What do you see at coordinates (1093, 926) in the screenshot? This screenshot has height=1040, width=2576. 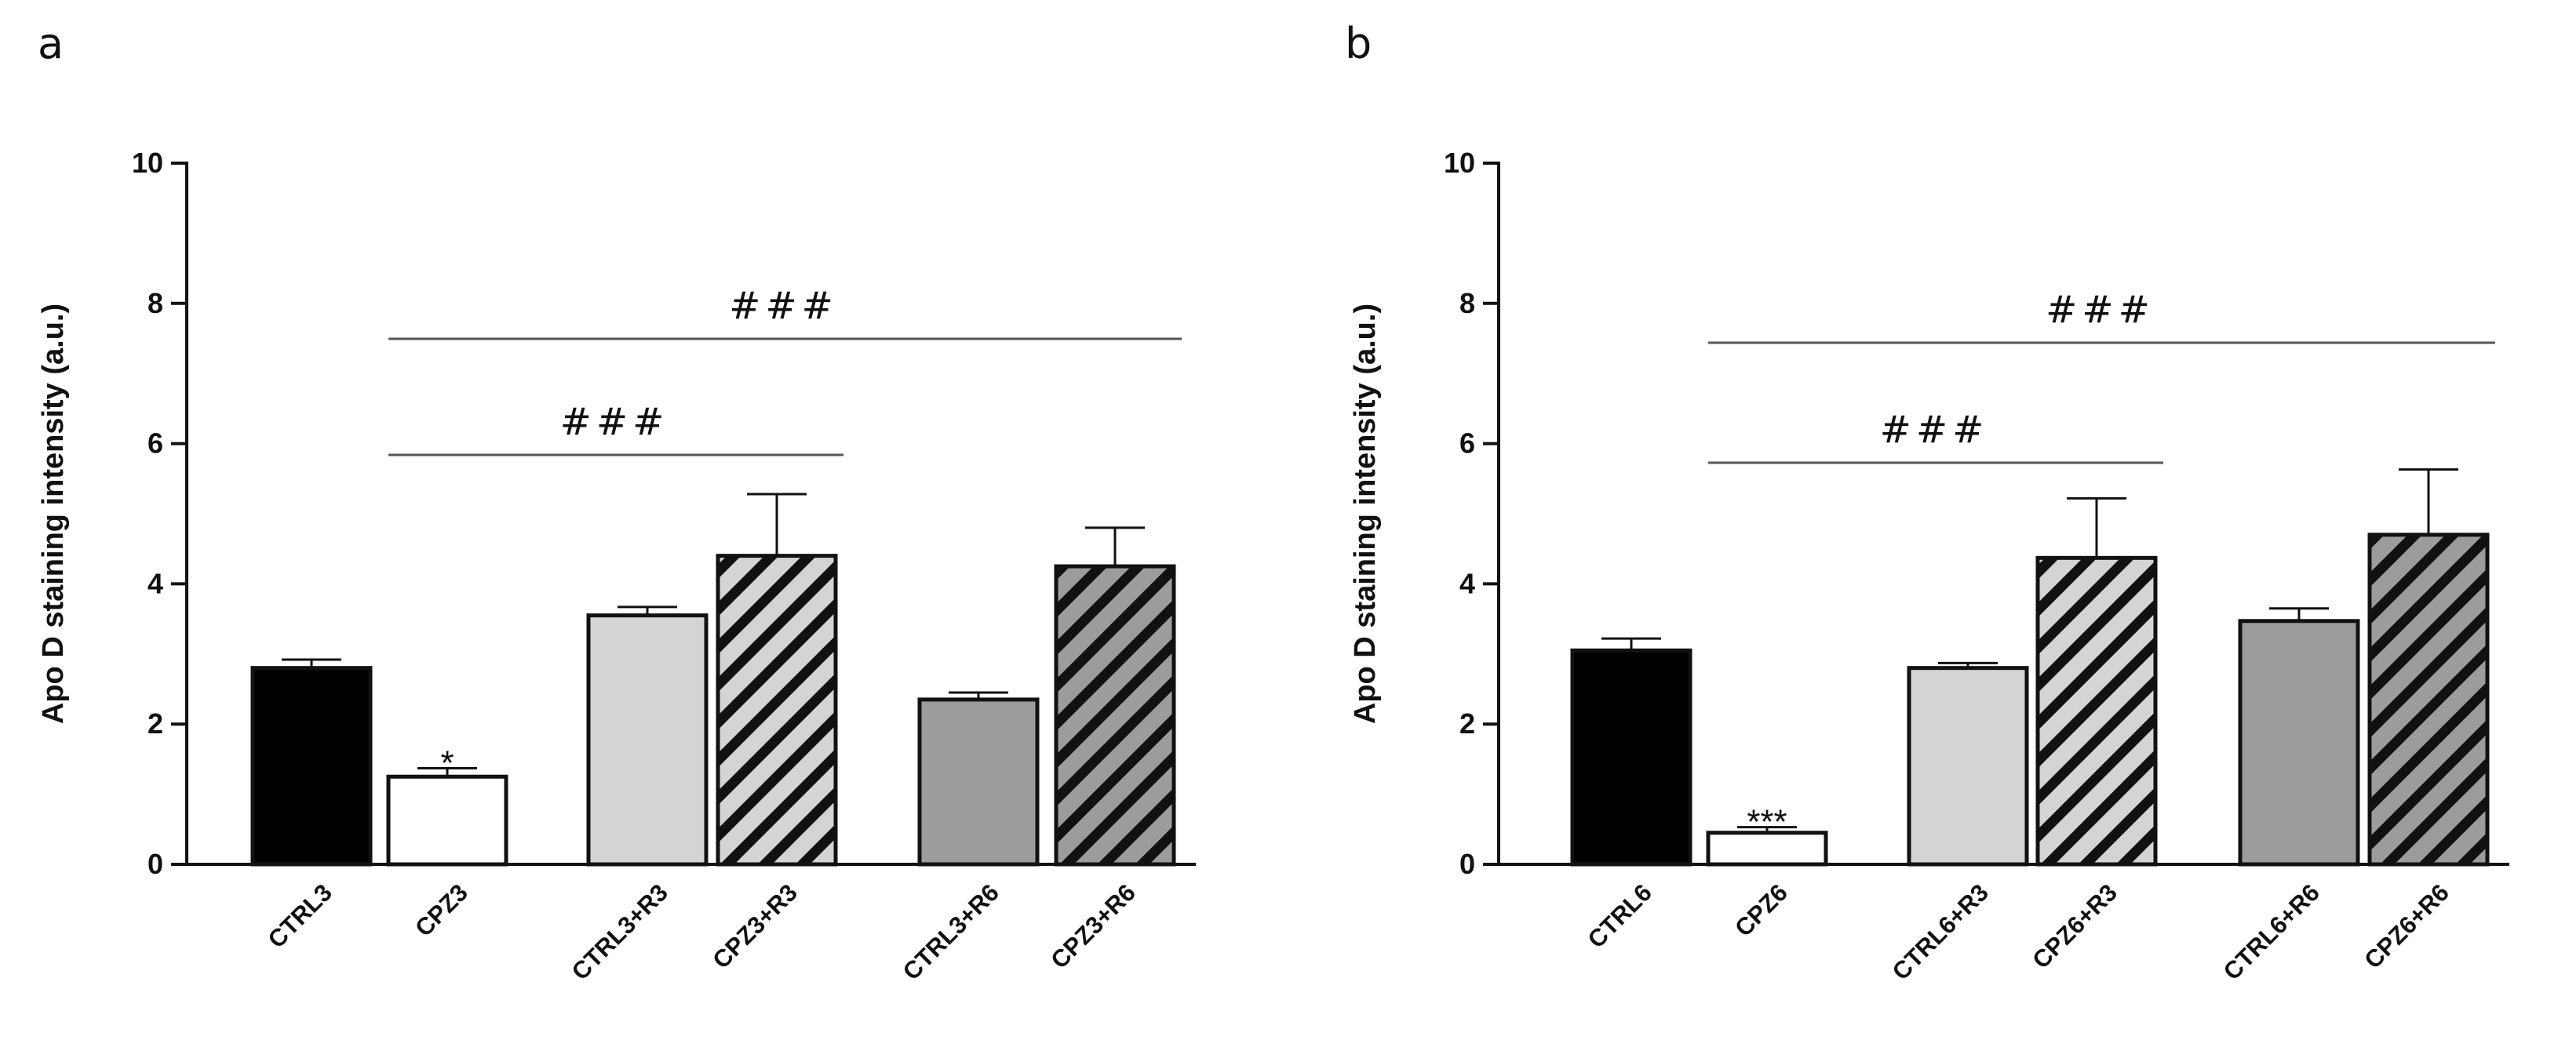 I see `x-tick-label: CPZ3+R6` at bounding box center [1093, 926].